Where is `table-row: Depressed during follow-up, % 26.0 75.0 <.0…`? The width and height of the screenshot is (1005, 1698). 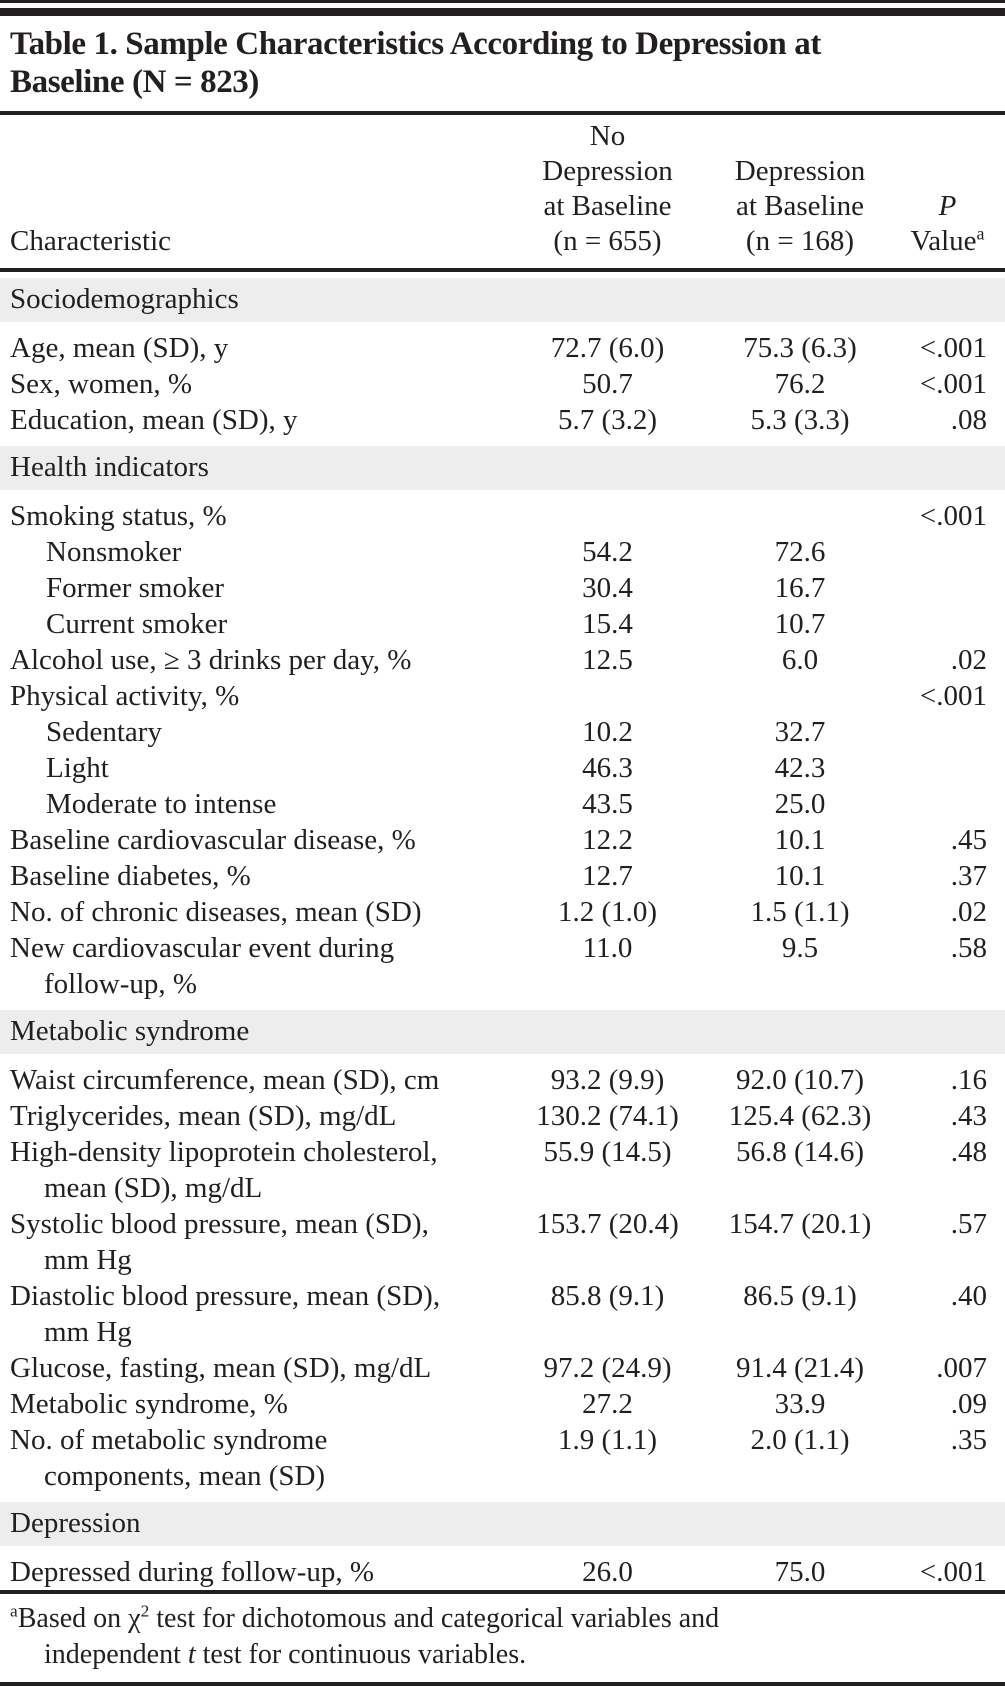
table-row: Depressed during follow-up, % 26.0 75.0 <.0… is located at coordinates (502, 1572).